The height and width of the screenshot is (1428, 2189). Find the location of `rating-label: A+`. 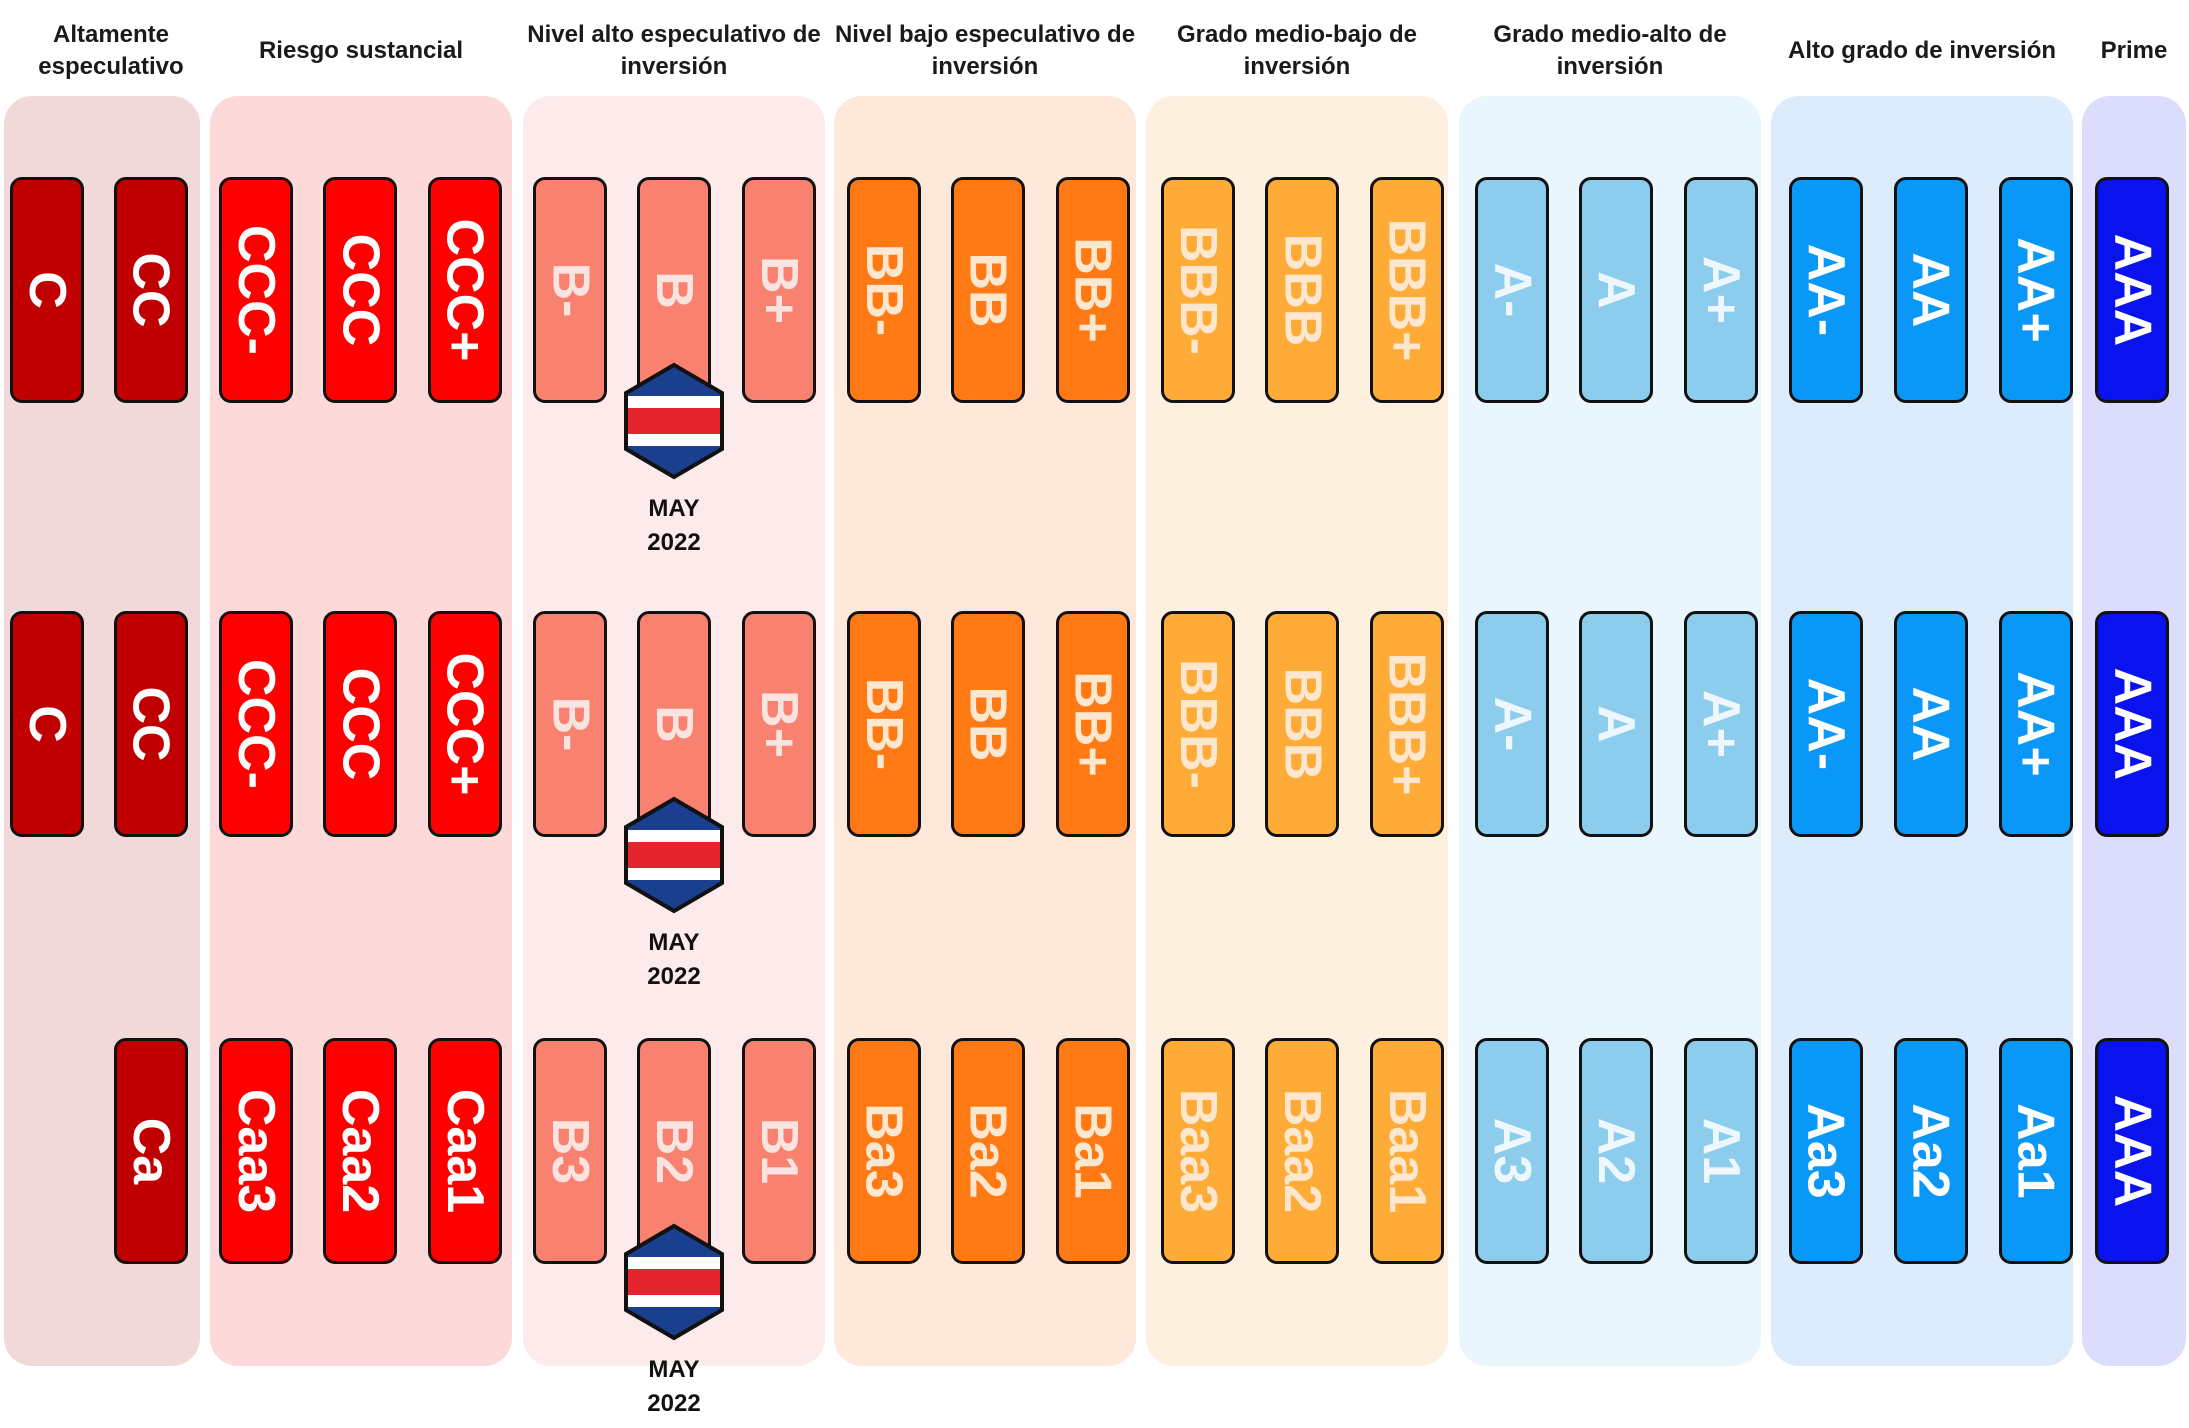

rating-label: A+ is located at coordinates (1720, 724).